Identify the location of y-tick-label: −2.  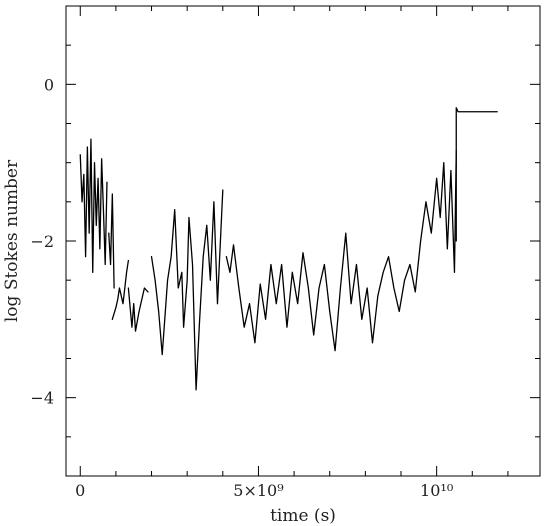
(42, 241).